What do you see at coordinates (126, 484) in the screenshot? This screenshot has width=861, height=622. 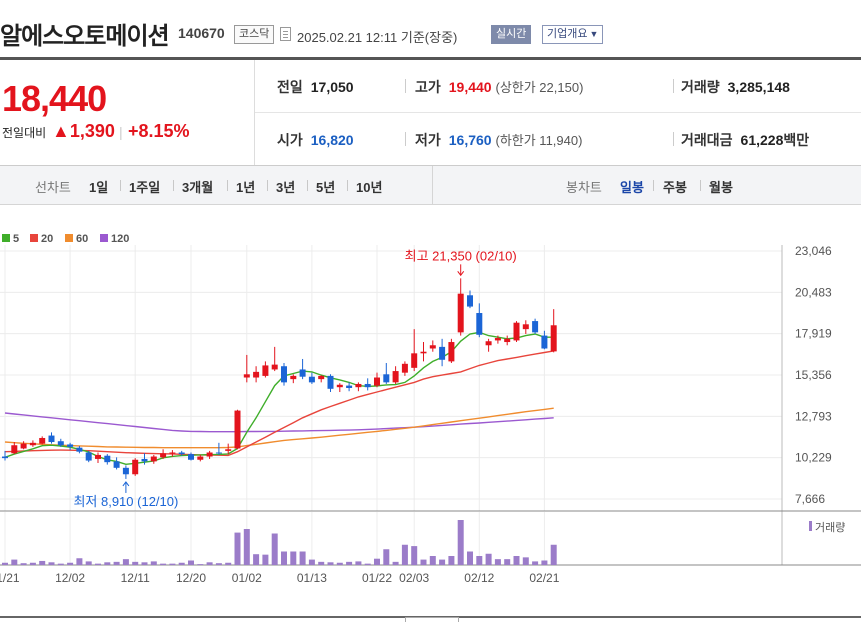 I see `low-arrow-head` at bounding box center [126, 484].